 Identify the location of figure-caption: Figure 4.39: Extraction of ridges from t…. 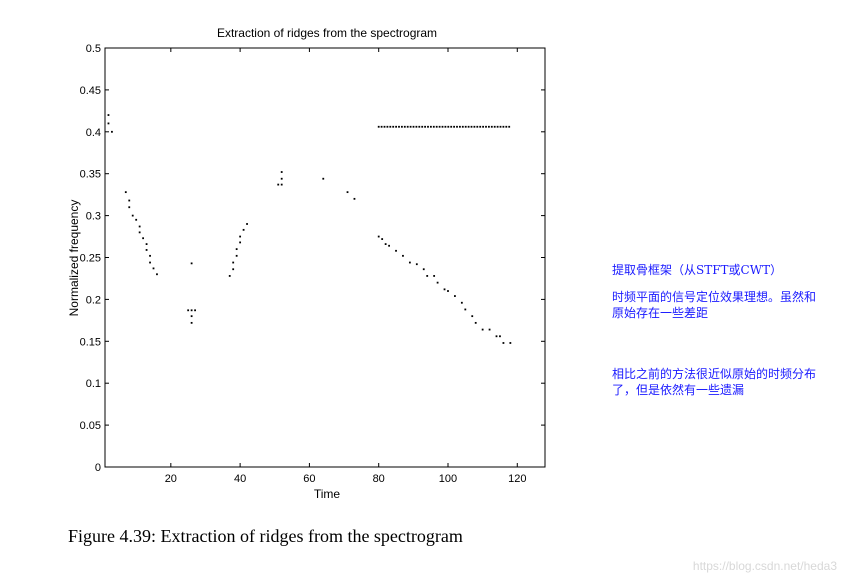
(265, 536).